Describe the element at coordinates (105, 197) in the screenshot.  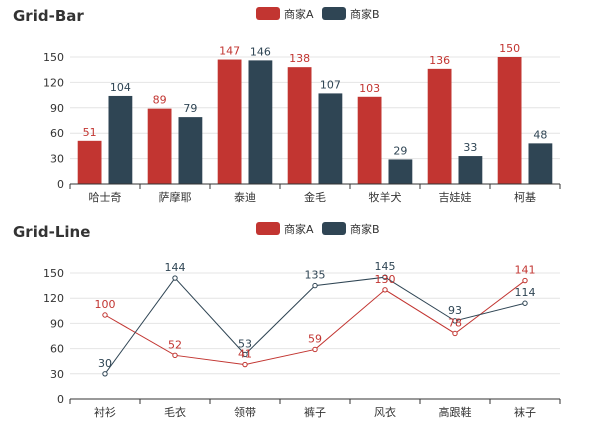
I see `bar-x-tick-label: 哈士奇` at that location.